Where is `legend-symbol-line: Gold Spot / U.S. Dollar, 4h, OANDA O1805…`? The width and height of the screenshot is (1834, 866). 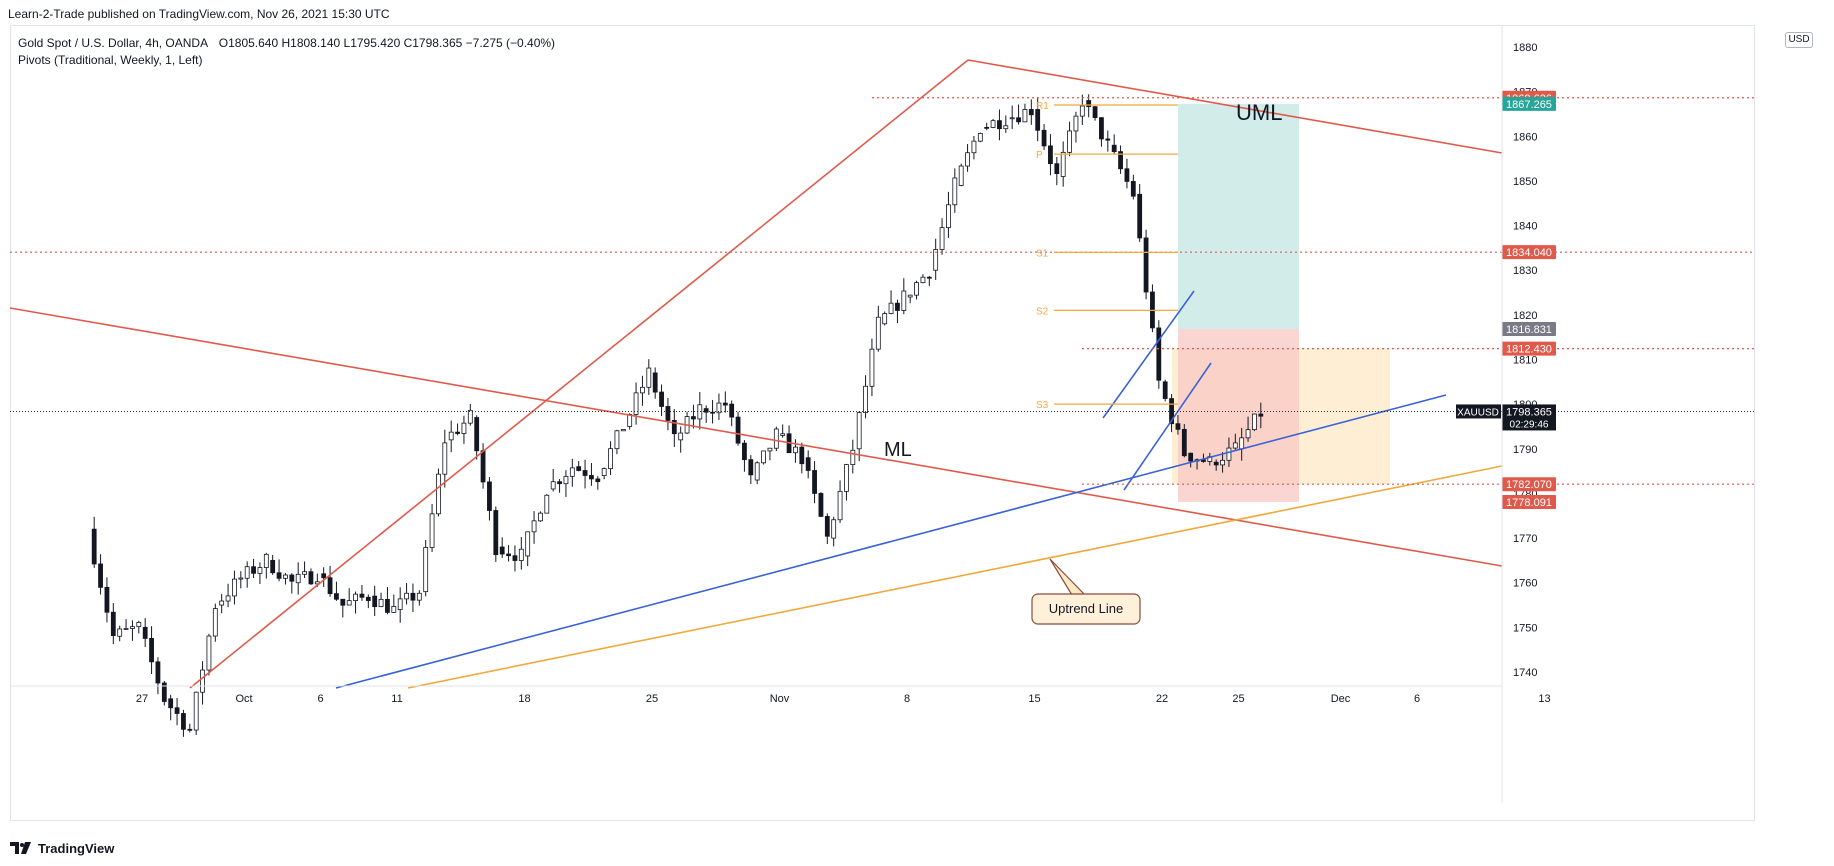 legend-symbol-line: Gold Spot / U.S. Dollar, 4h, OANDA O1805… is located at coordinates (286, 43).